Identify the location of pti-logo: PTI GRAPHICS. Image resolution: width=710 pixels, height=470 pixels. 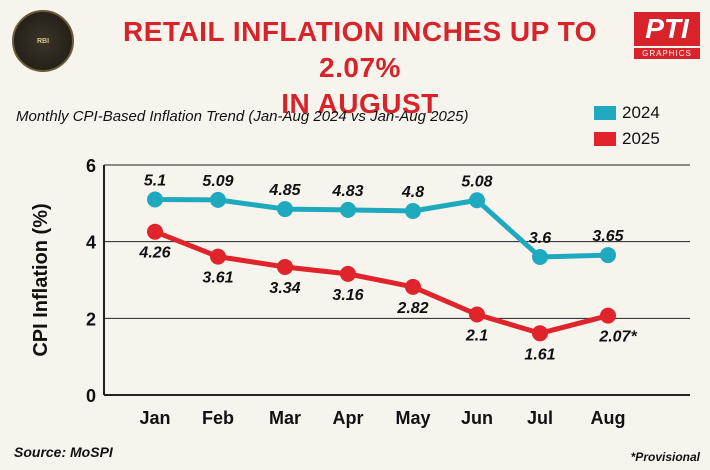
(667, 36).